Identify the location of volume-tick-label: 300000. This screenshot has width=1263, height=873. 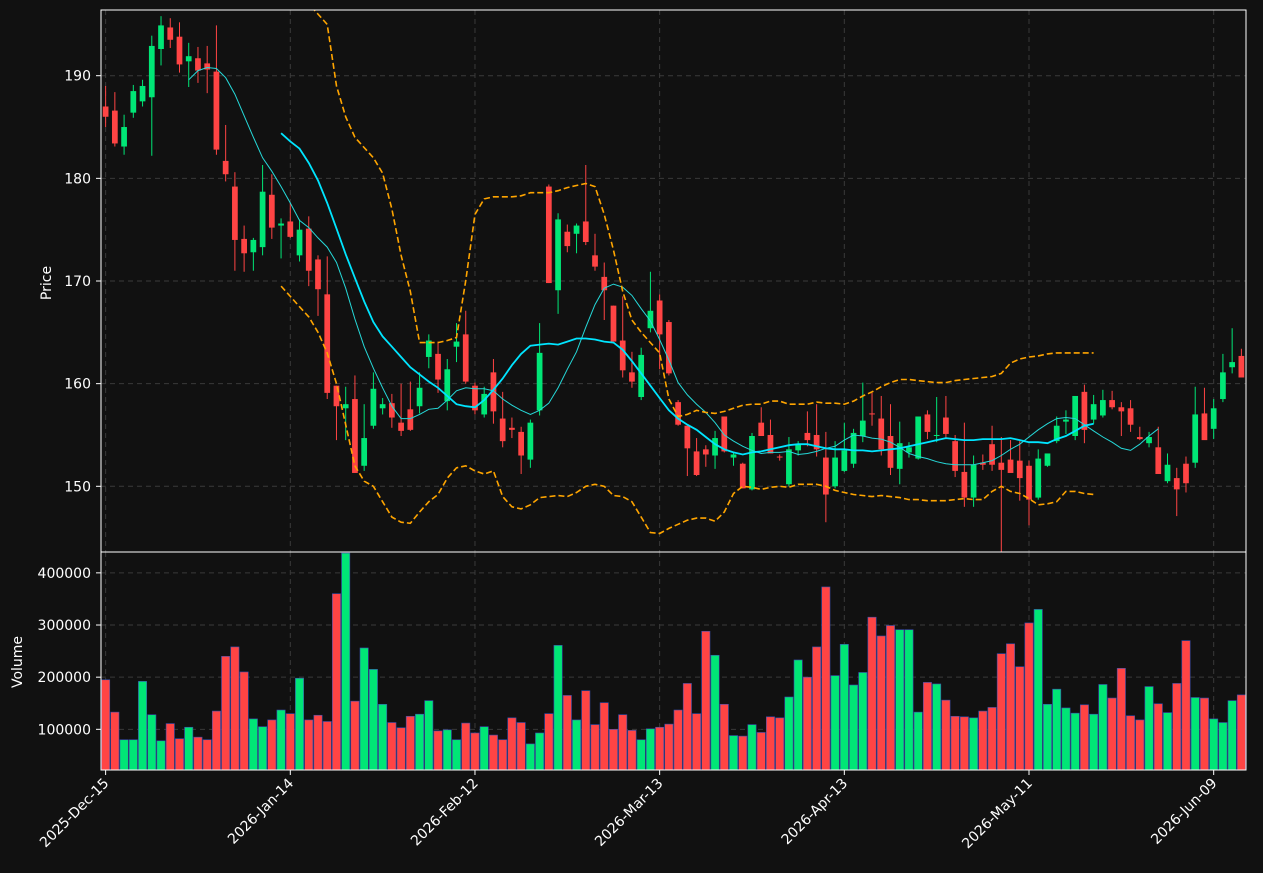
(64, 626).